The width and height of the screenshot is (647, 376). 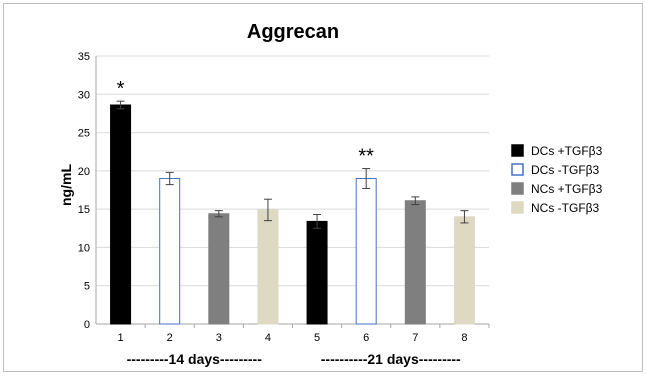 I want to click on group-label: ---------14 days---------, so click(x=195, y=359).